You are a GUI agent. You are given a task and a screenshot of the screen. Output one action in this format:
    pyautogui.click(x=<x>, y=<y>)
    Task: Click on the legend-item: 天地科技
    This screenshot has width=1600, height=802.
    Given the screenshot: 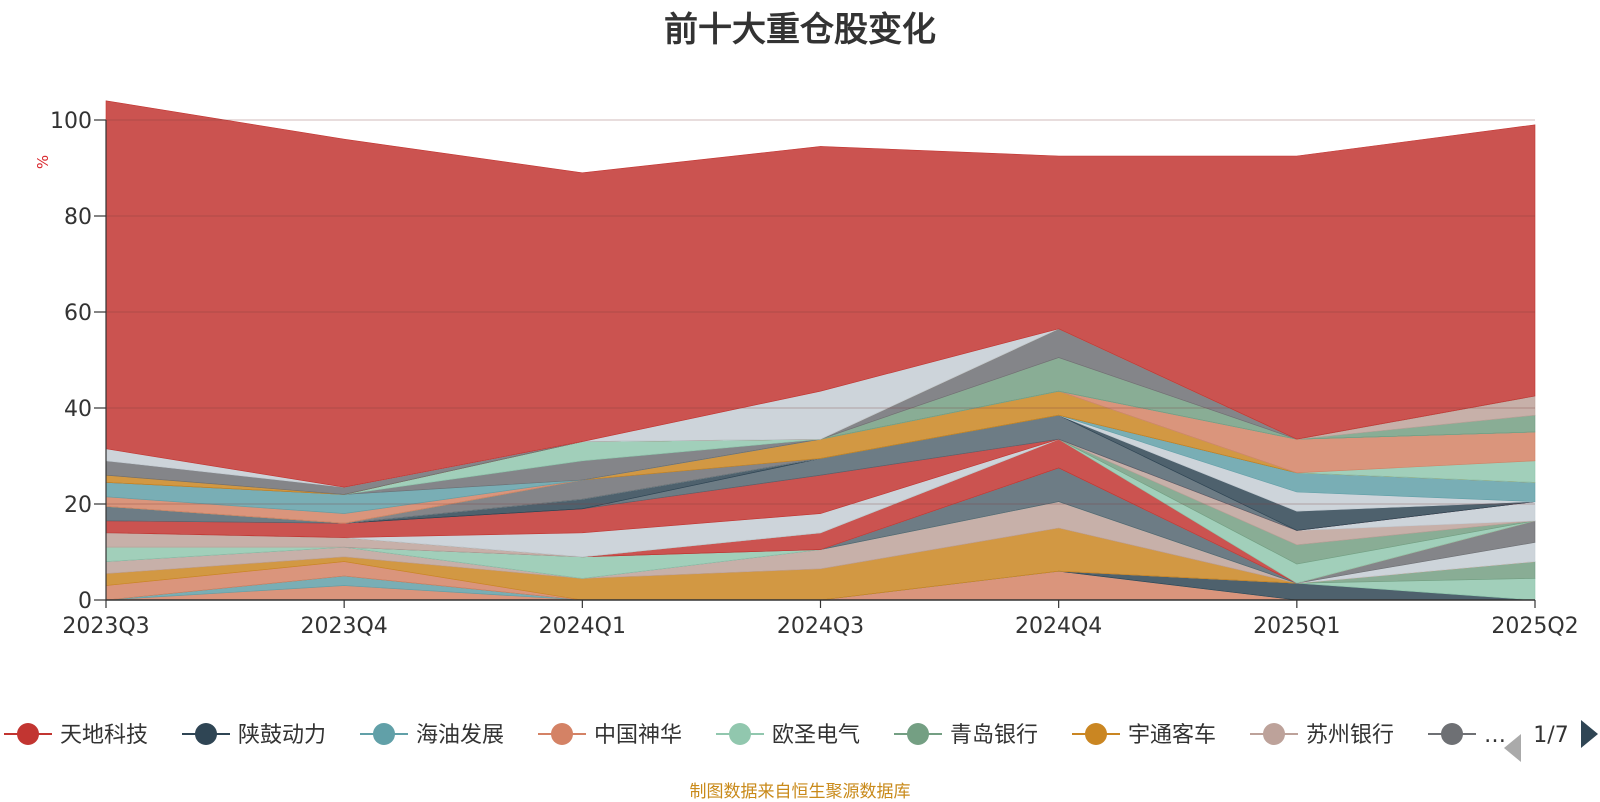 What is the action you would take?
    pyautogui.click(x=76, y=735)
    